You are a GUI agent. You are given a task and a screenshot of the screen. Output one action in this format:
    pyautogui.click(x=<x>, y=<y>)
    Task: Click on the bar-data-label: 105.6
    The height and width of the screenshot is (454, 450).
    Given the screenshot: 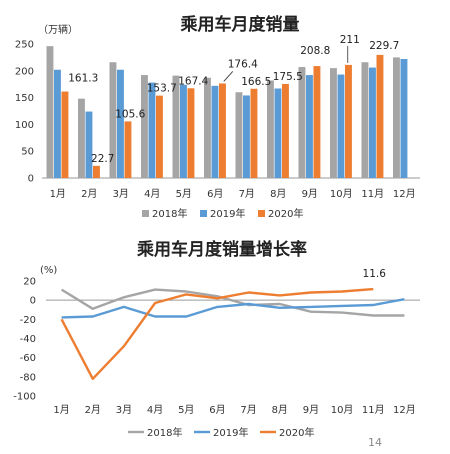 What is the action you would take?
    pyautogui.click(x=130, y=114)
    